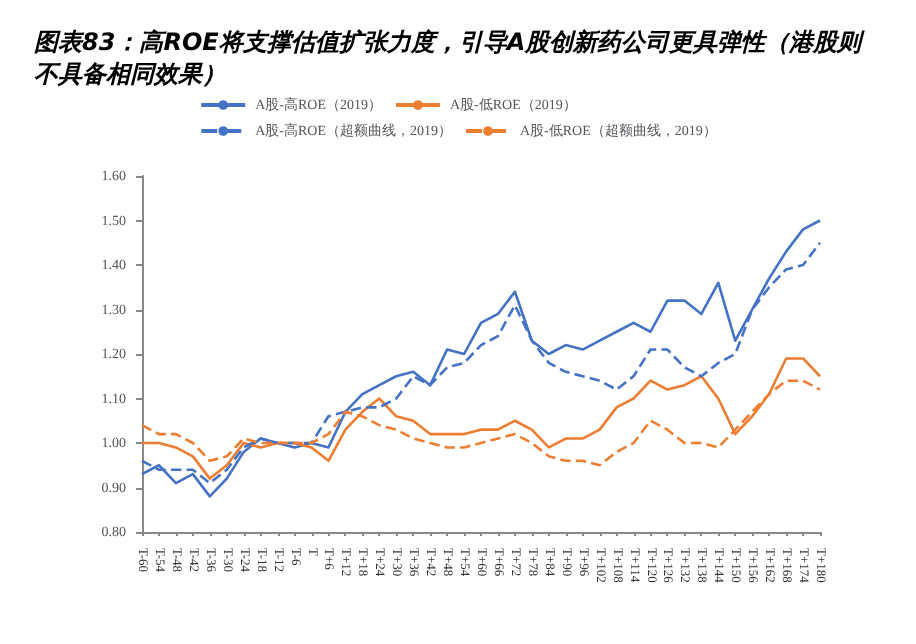 The width and height of the screenshot is (916, 644). What do you see at coordinates (481, 418) in the screenshot?
I see `line-series` at bounding box center [481, 418].